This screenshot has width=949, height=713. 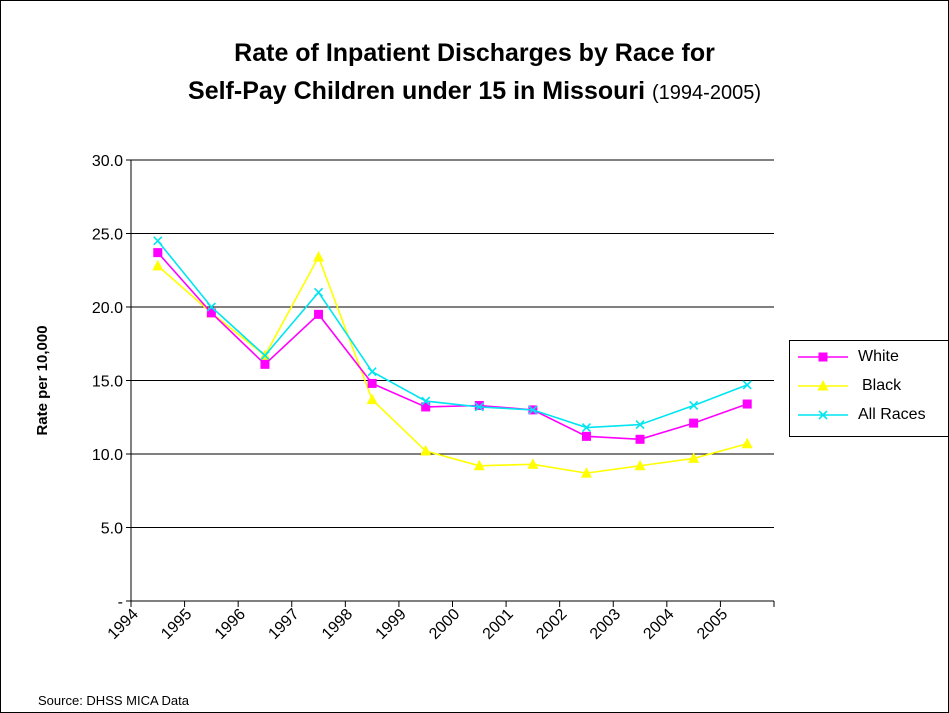 What do you see at coordinates (283, 624) in the screenshot?
I see `x-tick-label: 1997` at bounding box center [283, 624].